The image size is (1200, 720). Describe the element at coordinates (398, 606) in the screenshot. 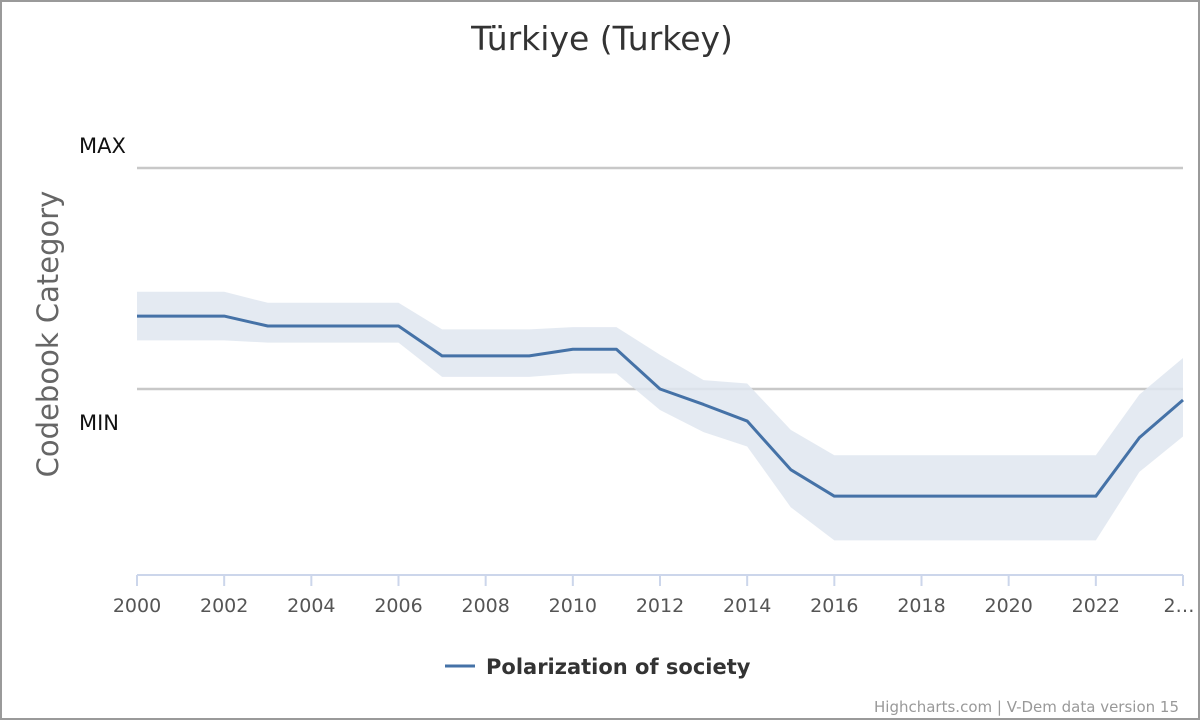

I see `x-tick-label-2006: 2006` at that location.